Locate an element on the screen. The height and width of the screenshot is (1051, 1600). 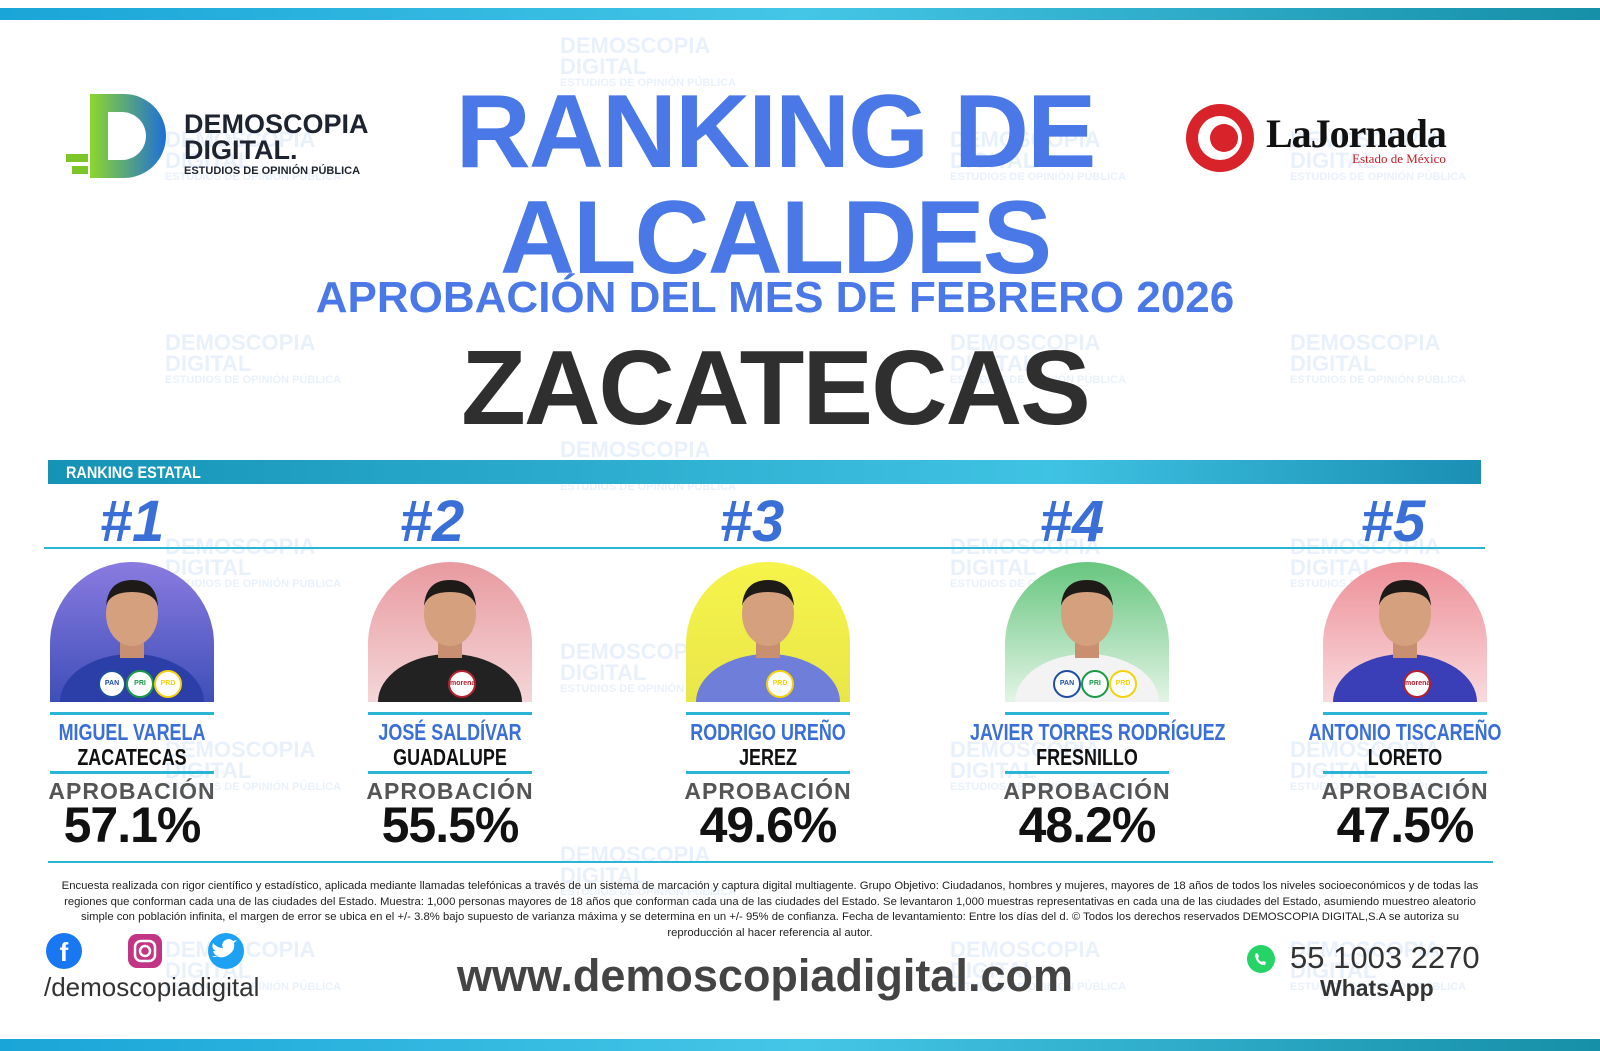
candidate-city: GUADALUPE is located at coordinates (450, 757).